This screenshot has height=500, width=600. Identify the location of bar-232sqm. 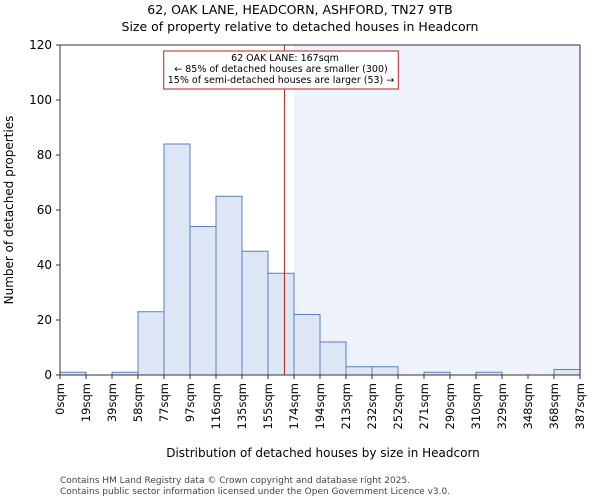
(385, 371).